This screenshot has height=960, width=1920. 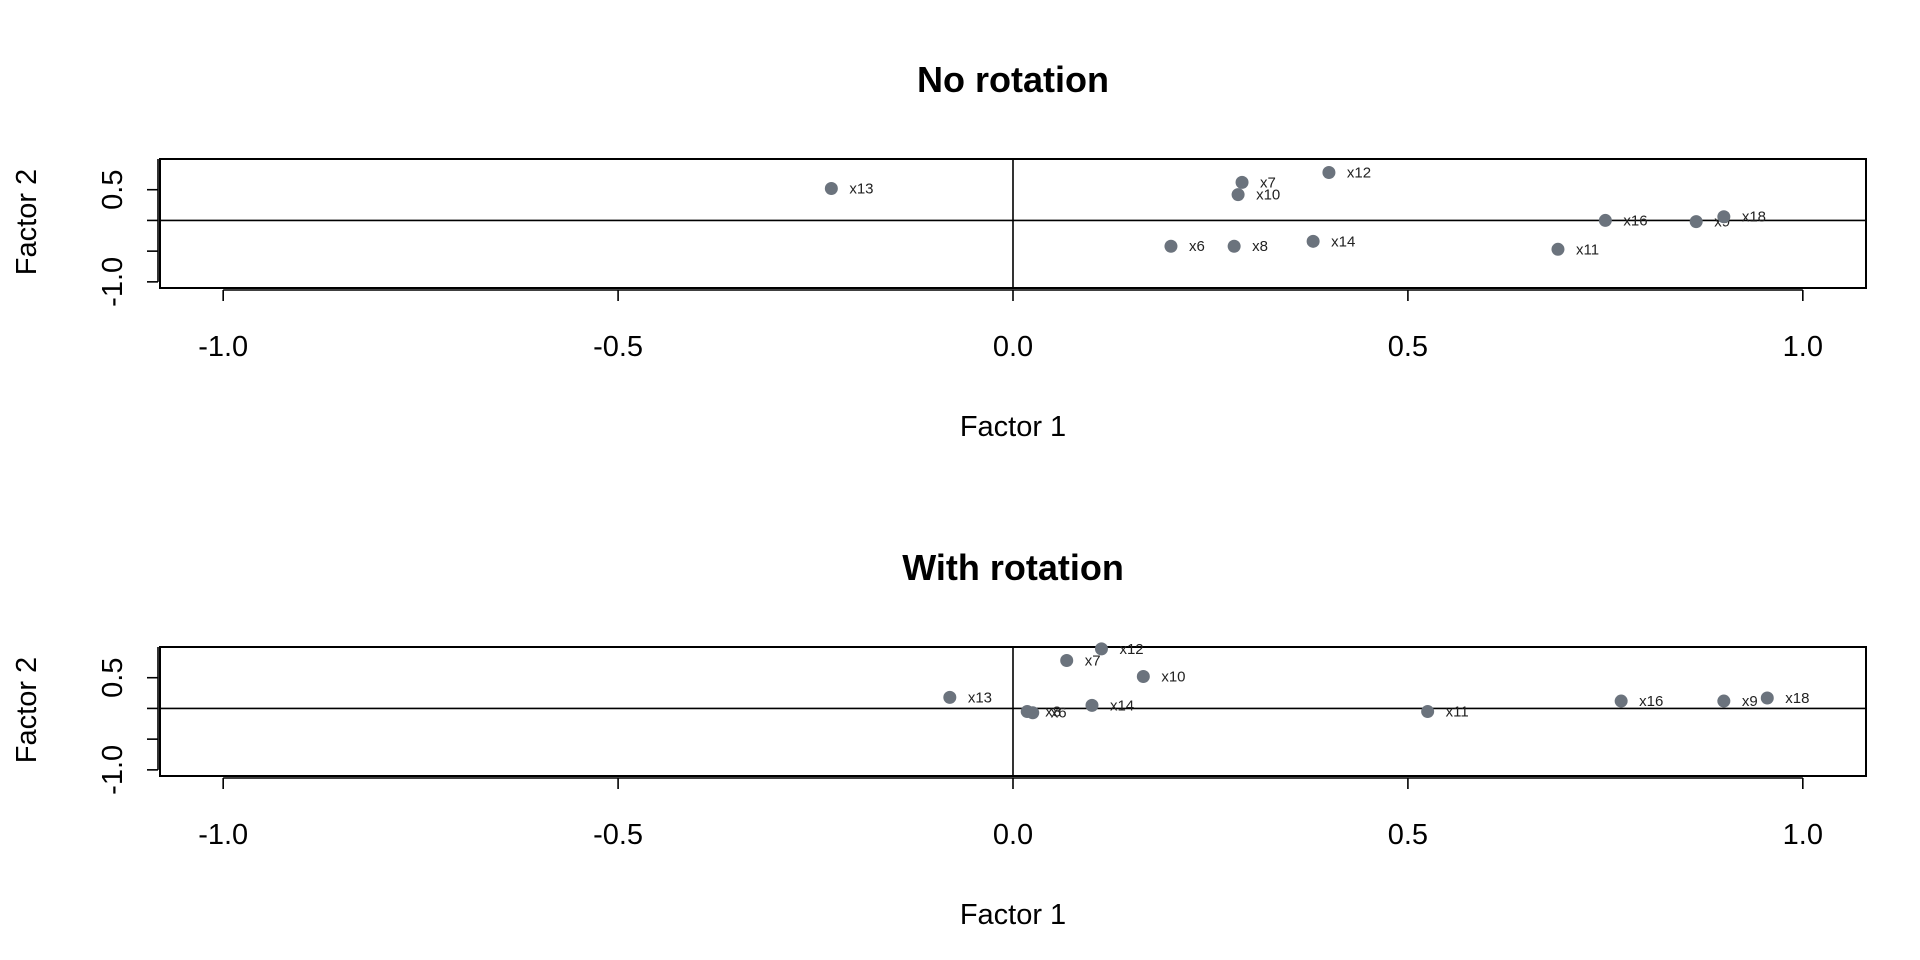 What do you see at coordinates (1013, 567) in the screenshot?
I see `chart-title: With rotation` at bounding box center [1013, 567].